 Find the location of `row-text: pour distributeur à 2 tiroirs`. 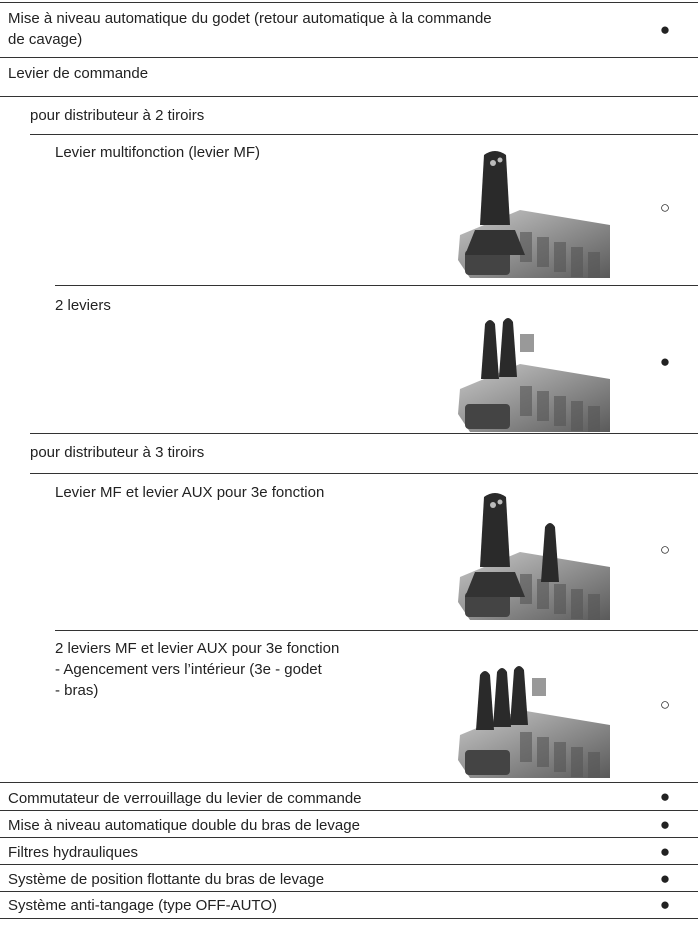

row-text: pour distributeur à 2 tiroirs is located at coordinates (117, 115).